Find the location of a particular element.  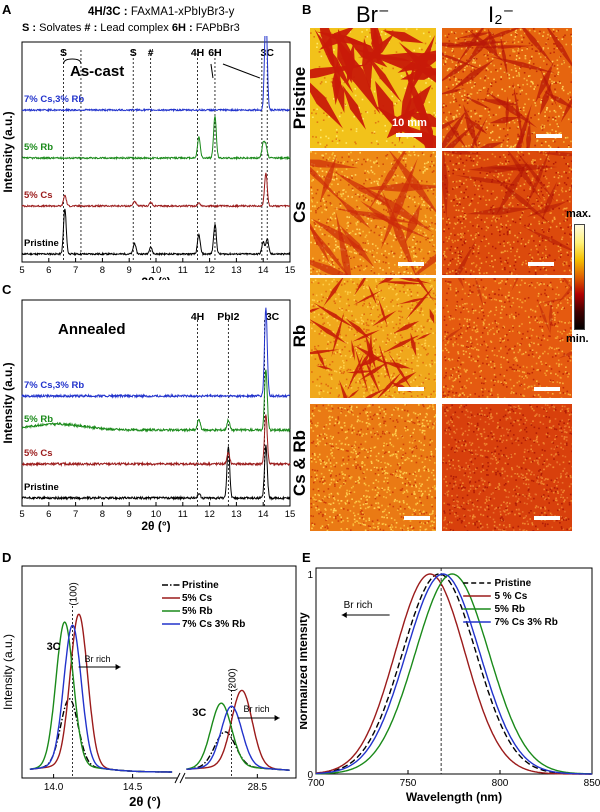

legend-label-7-cs-3-rb: 7% Cs 3% Rb is located at coordinates (525, 622).